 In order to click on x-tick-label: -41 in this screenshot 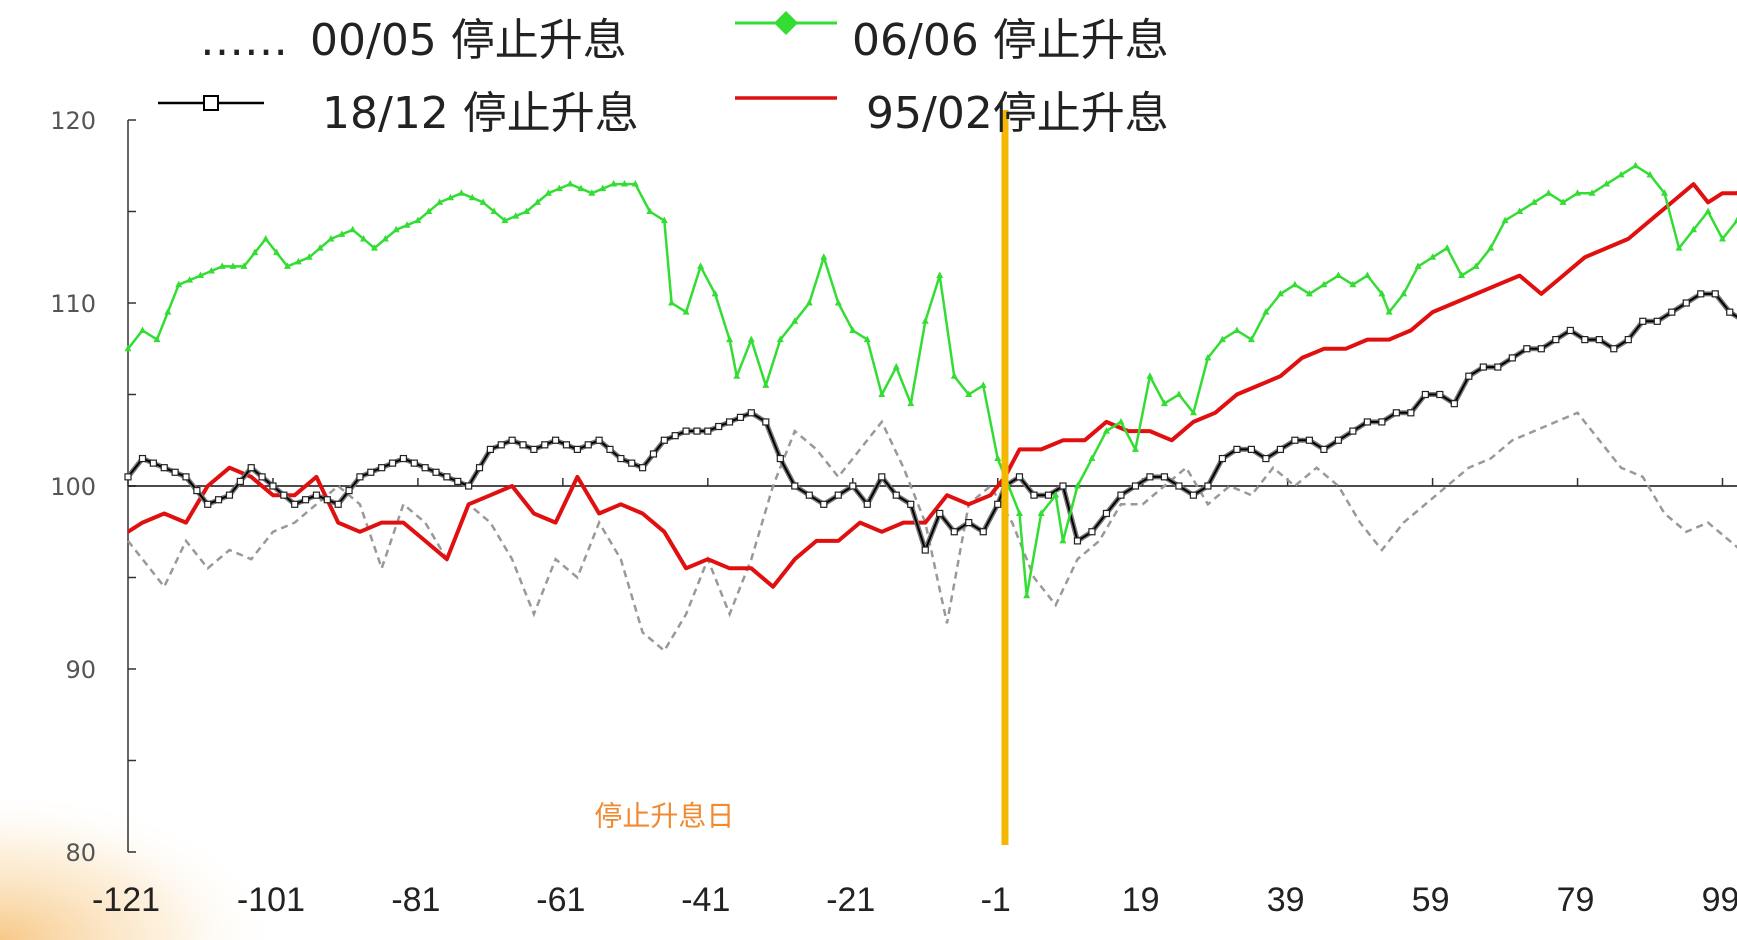, I will do `click(705, 900)`.